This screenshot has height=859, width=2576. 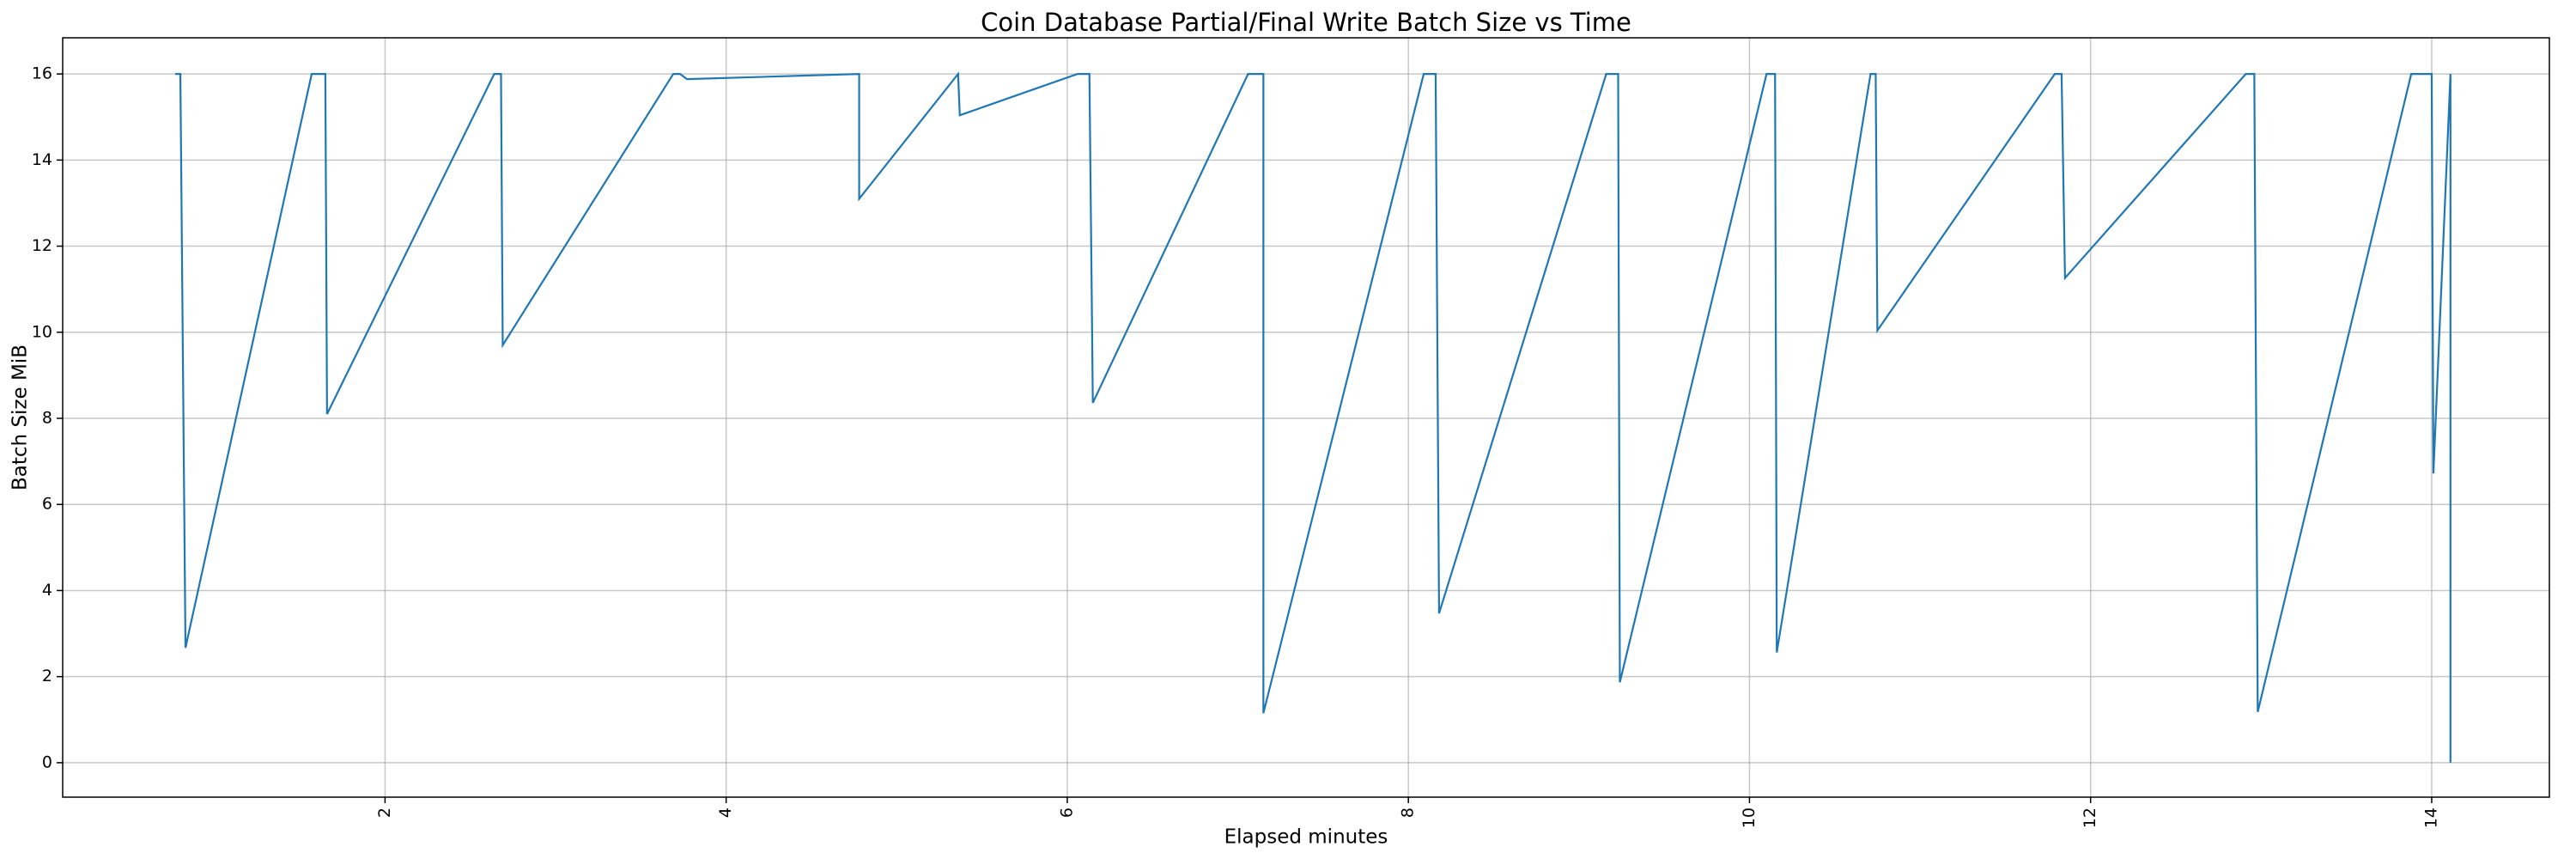 What do you see at coordinates (47, 505) in the screenshot?
I see `y-tick-label: 6` at bounding box center [47, 505].